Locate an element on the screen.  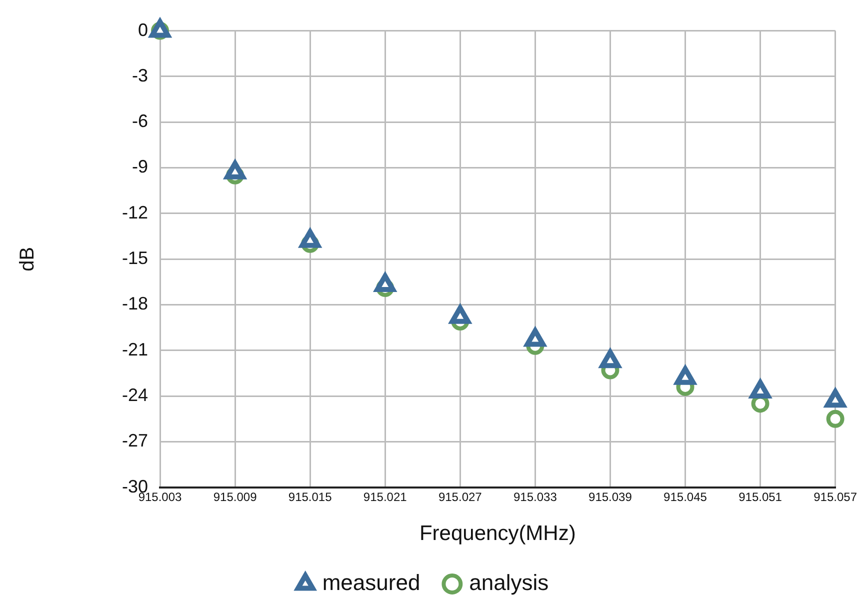
y-tick-label: -12 is located at coordinates (135, 212).